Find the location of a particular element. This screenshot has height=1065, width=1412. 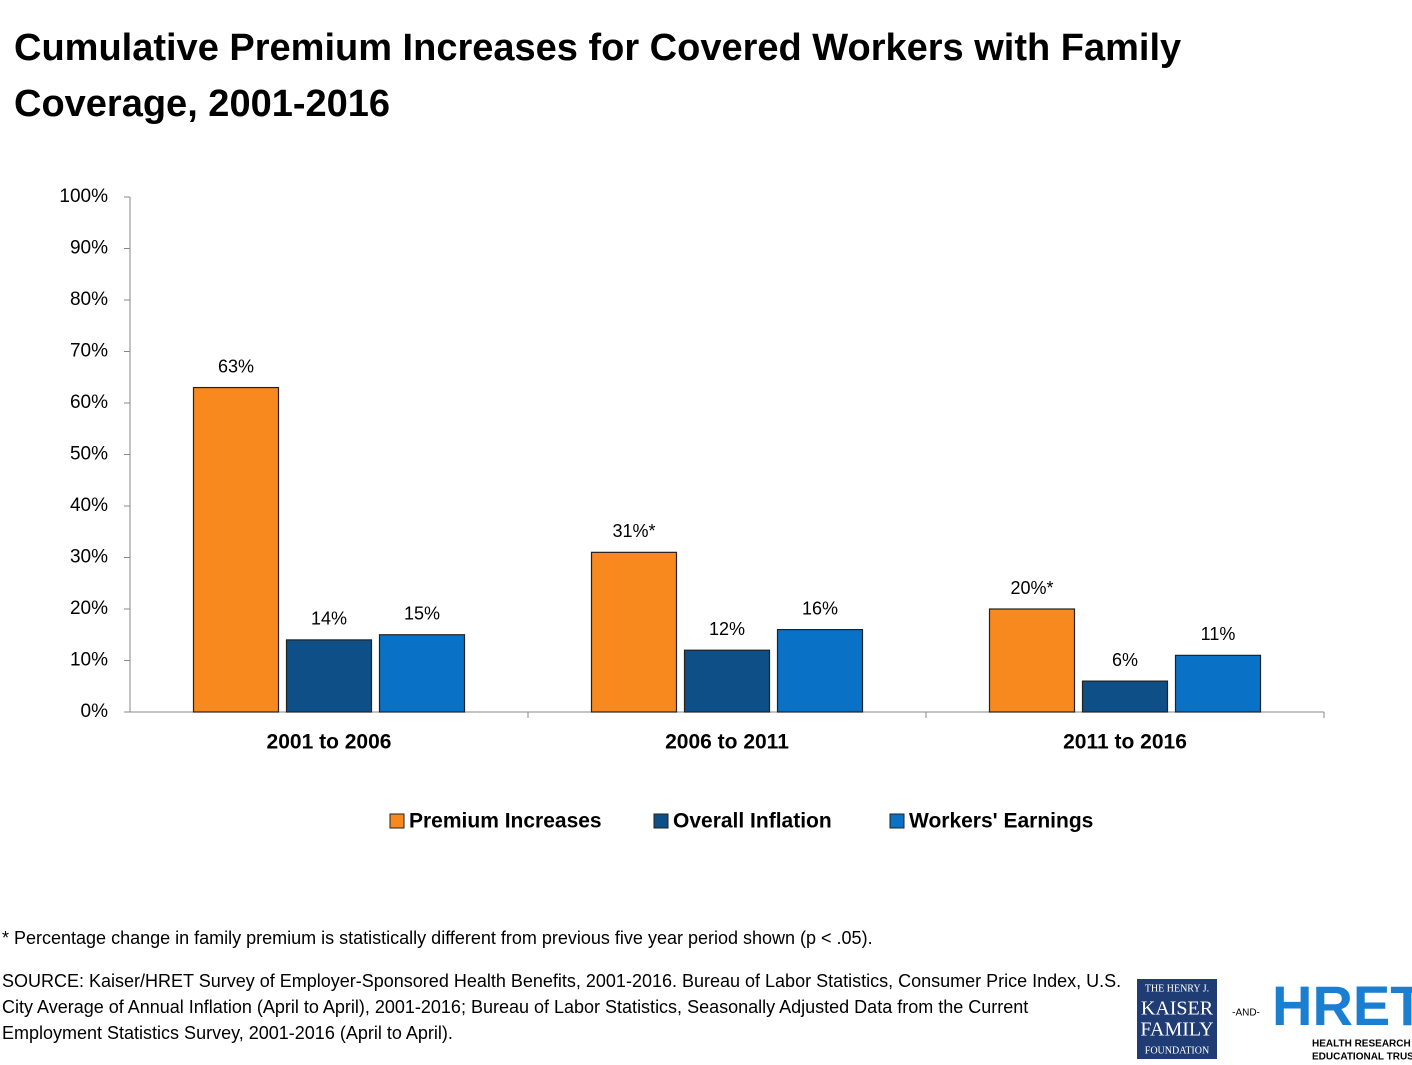

x-tick-label: 2006 to 2011 is located at coordinates (727, 742).